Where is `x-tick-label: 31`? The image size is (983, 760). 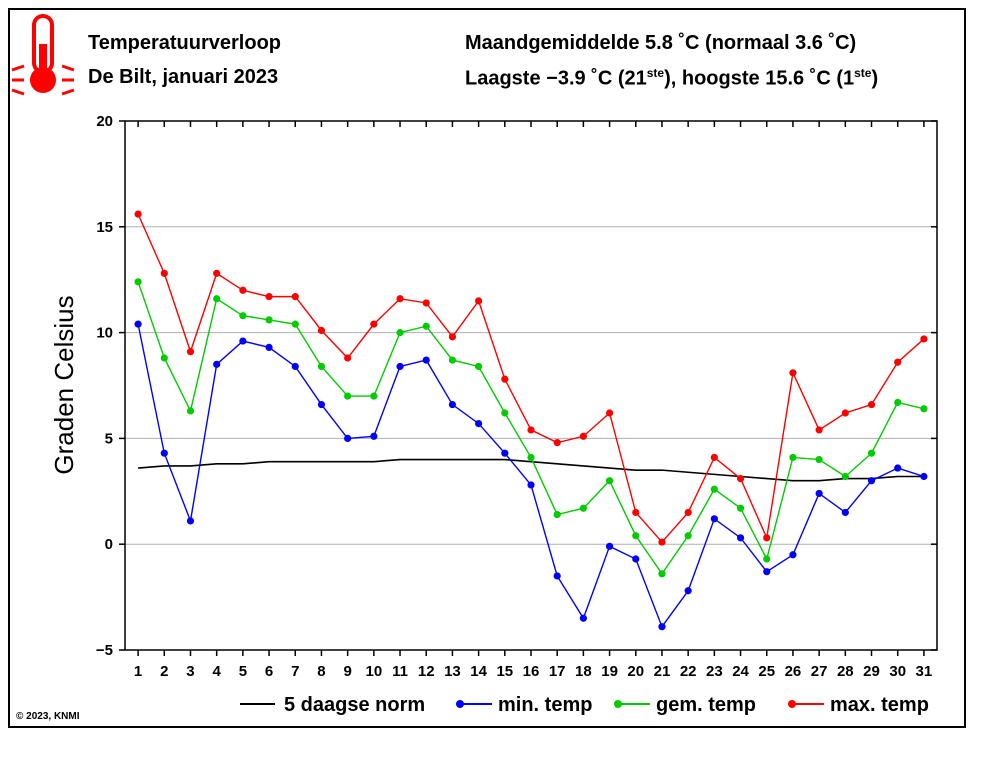
x-tick-label: 31 is located at coordinates (924, 671).